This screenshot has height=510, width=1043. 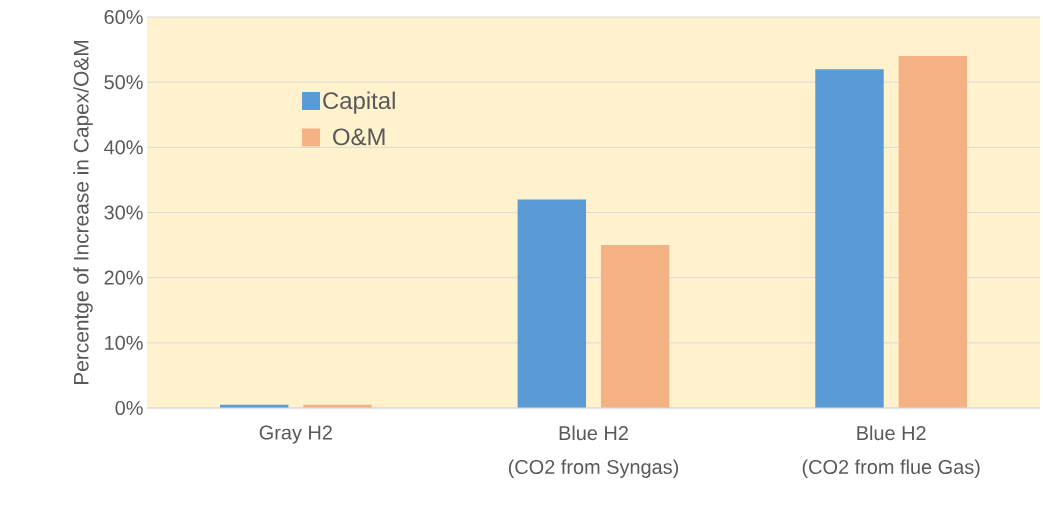 I want to click on y-tick-label: 0%, so click(x=129, y=408).